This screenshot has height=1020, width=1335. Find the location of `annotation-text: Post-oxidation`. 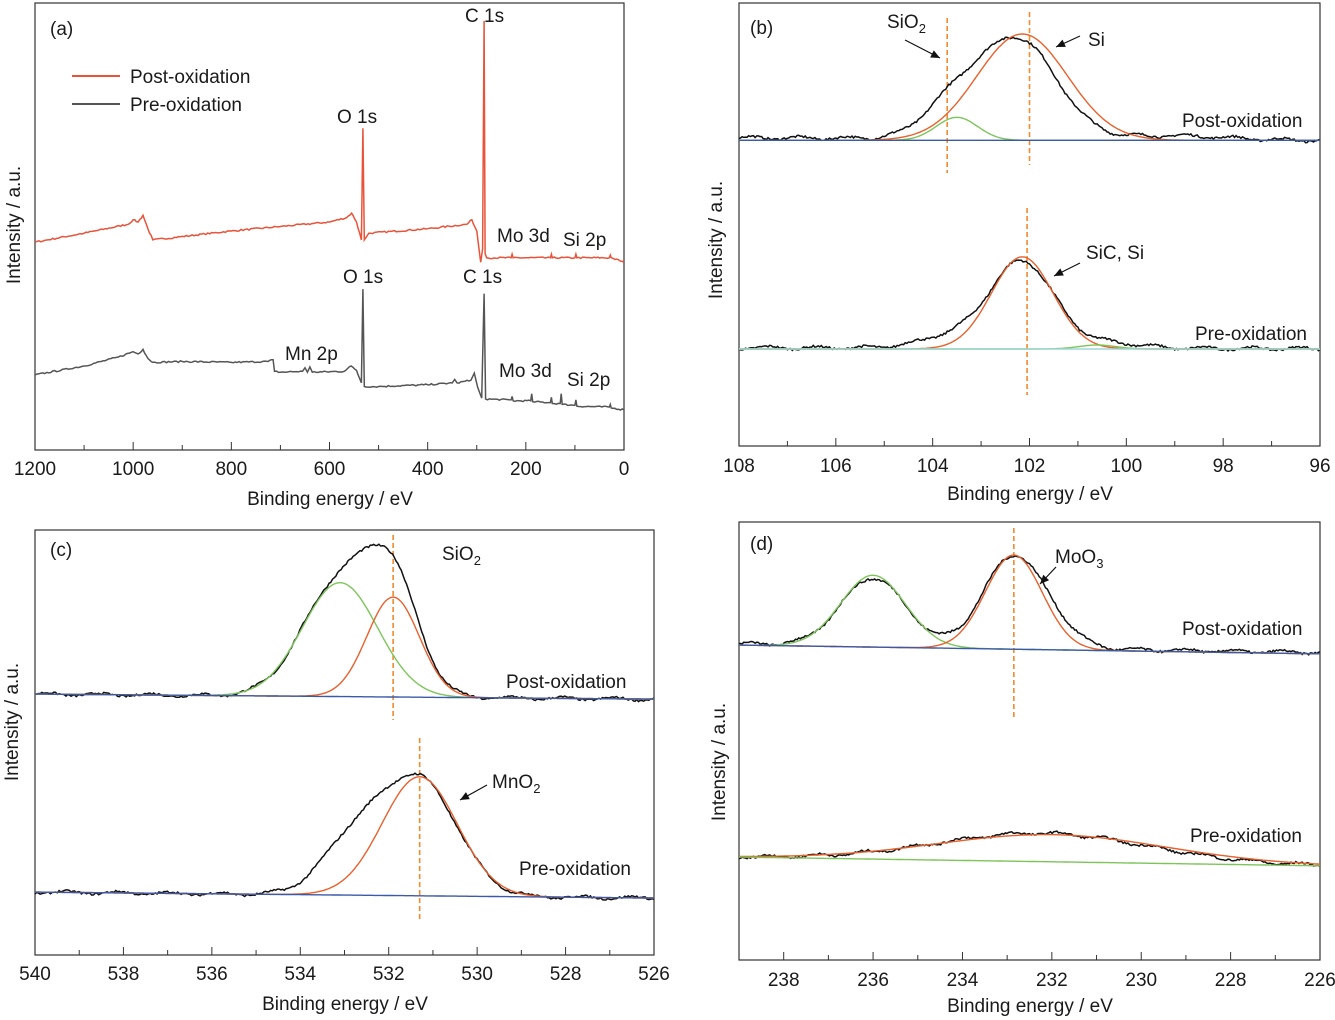

annotation-text: Post-oxidation is located at coordinates (1242, 121).